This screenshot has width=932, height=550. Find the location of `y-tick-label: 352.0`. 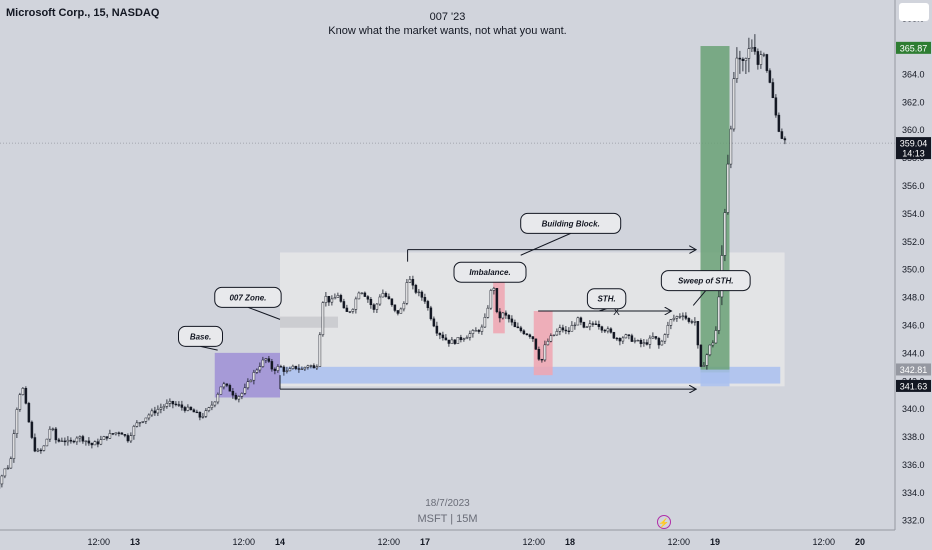

y-tick-label: 352.0 is located at coordinates (913, 242).